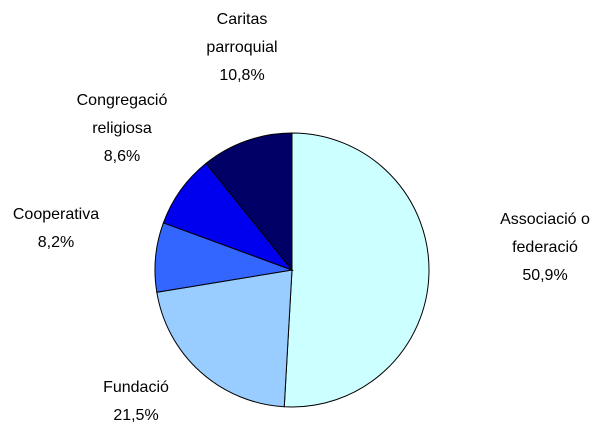  I want to click on slice-label: religiosa, so click(122, 128).